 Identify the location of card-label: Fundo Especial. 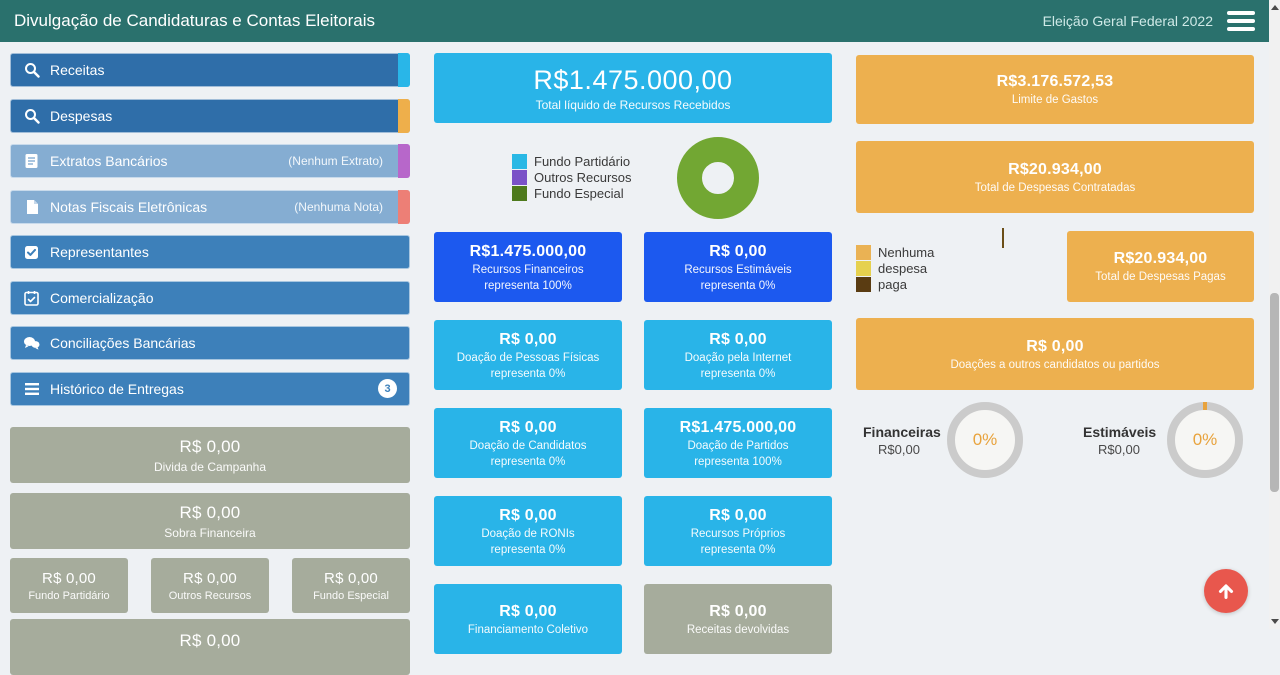
(351, 595).